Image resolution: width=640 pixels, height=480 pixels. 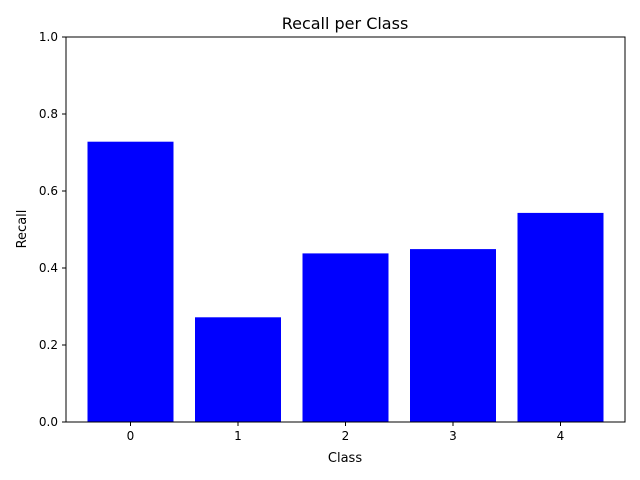 I want to click on y-axis-ticks: 0.0 0.2 0.4 0.6 0.8 1.0, so click(x=52, y=229).